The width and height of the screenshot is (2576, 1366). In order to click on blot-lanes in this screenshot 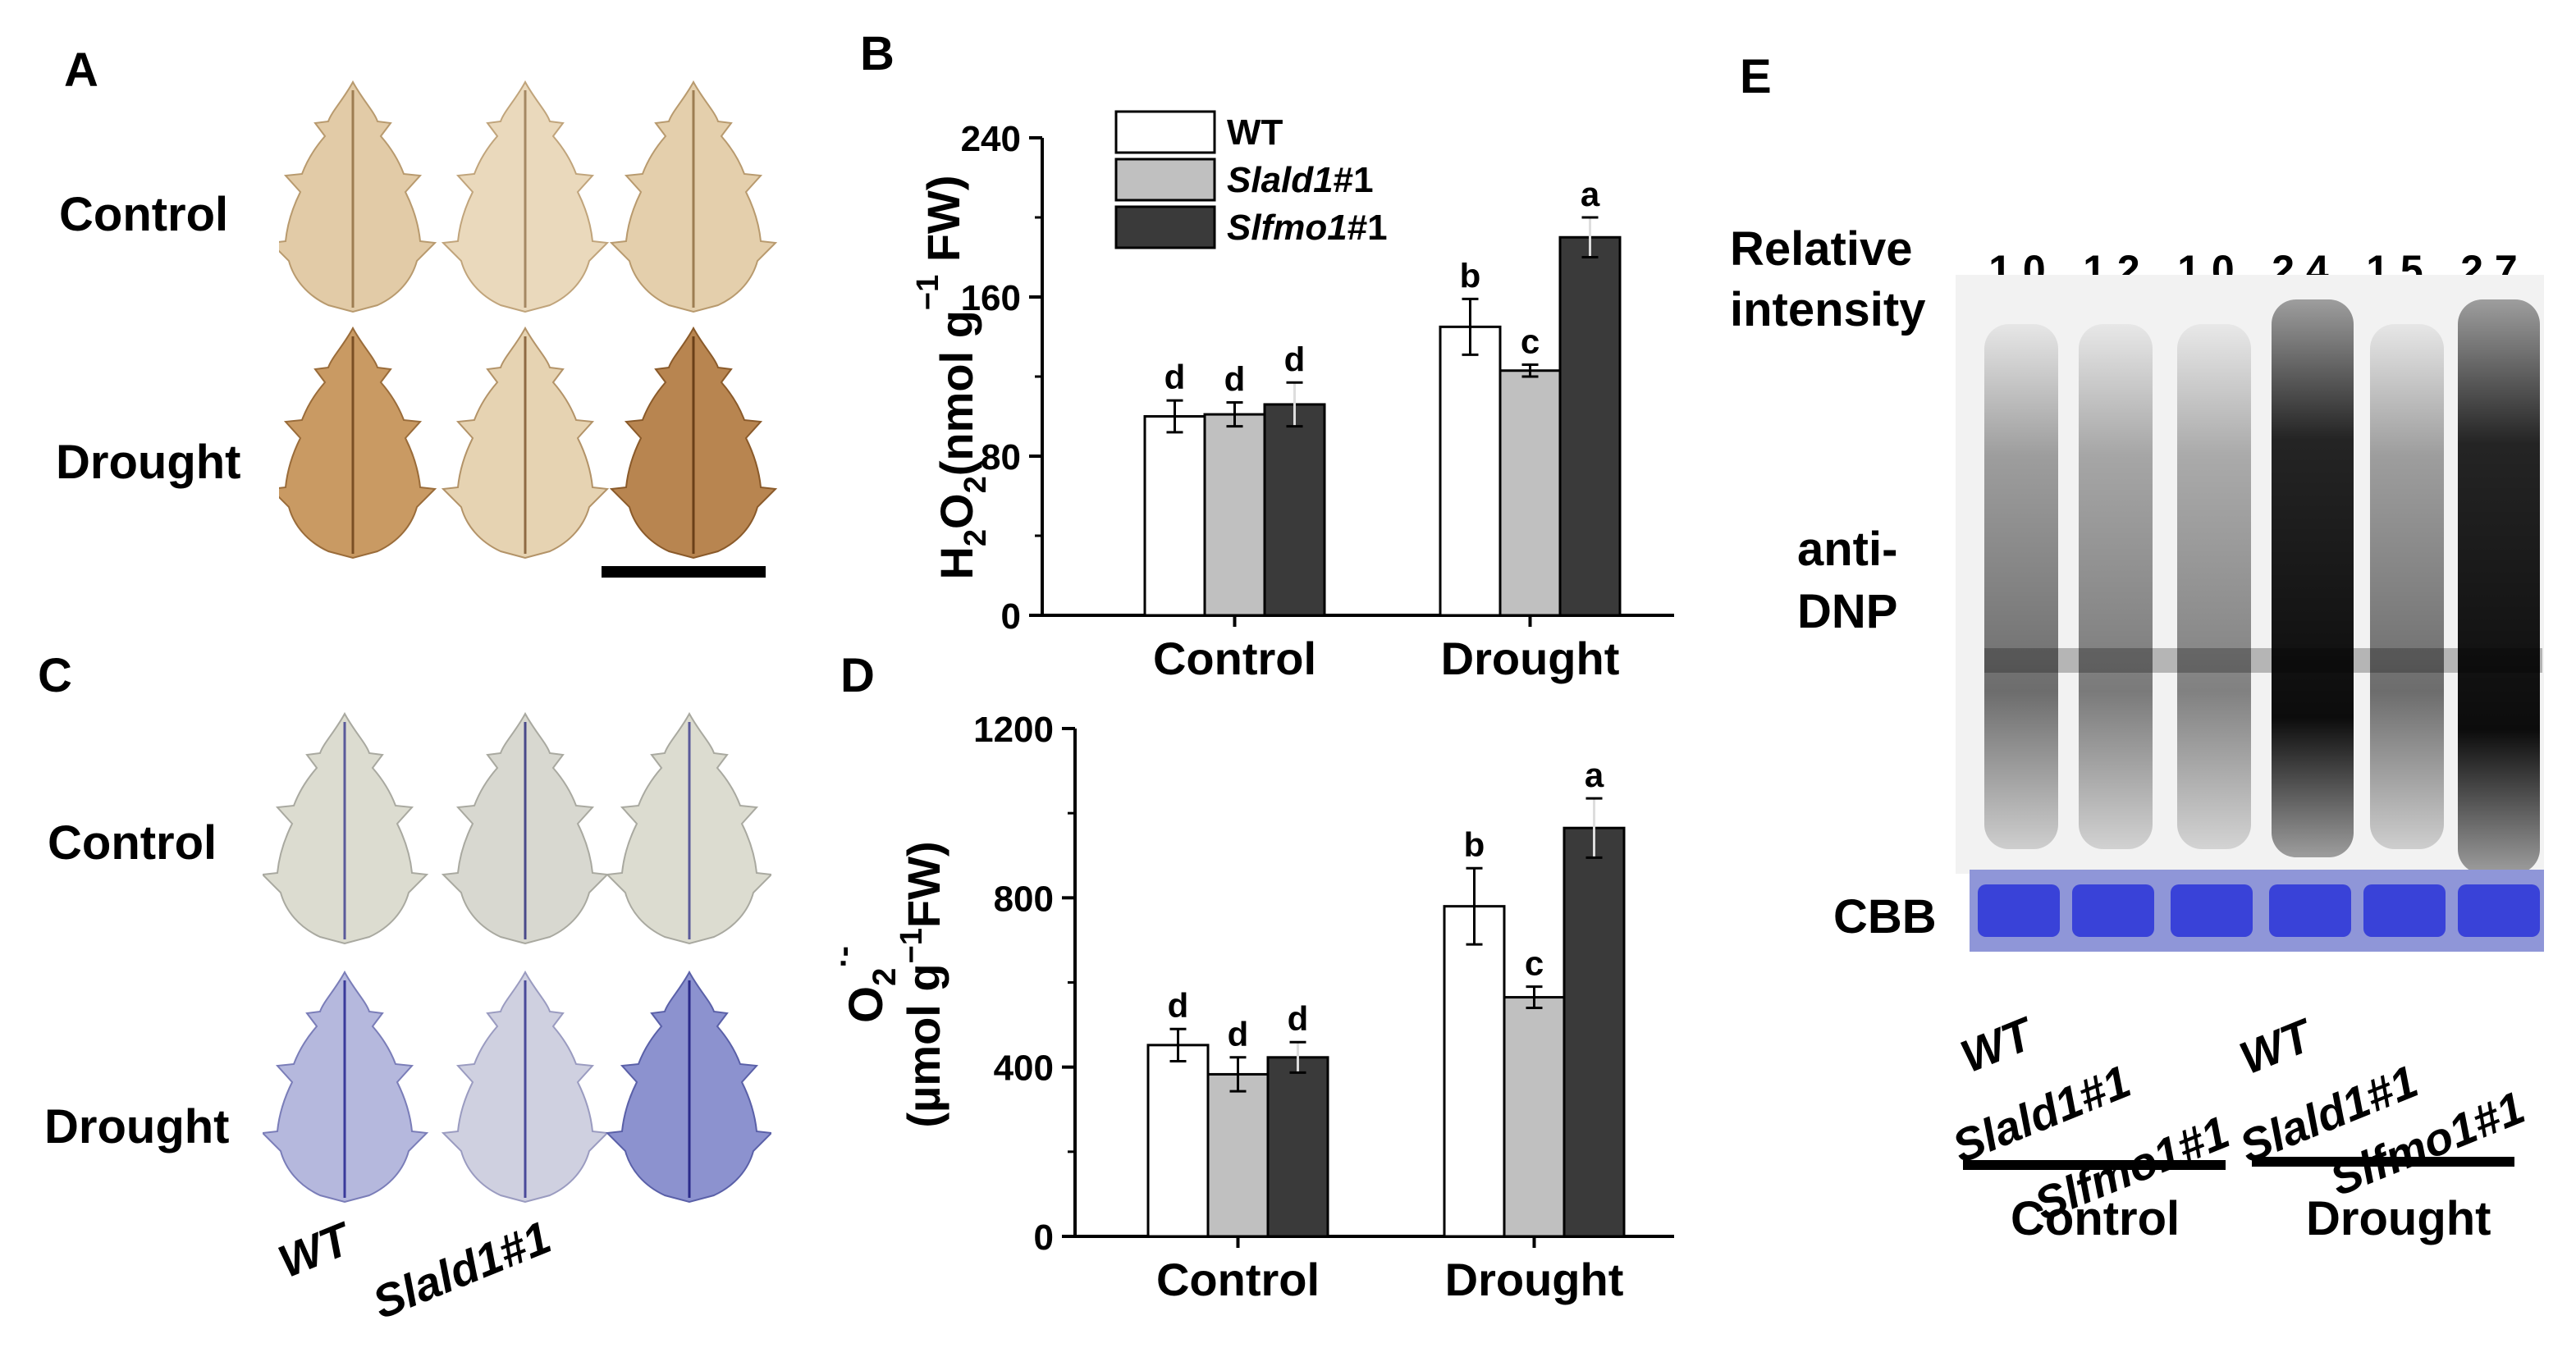, I will do `click(2263, 586)`.